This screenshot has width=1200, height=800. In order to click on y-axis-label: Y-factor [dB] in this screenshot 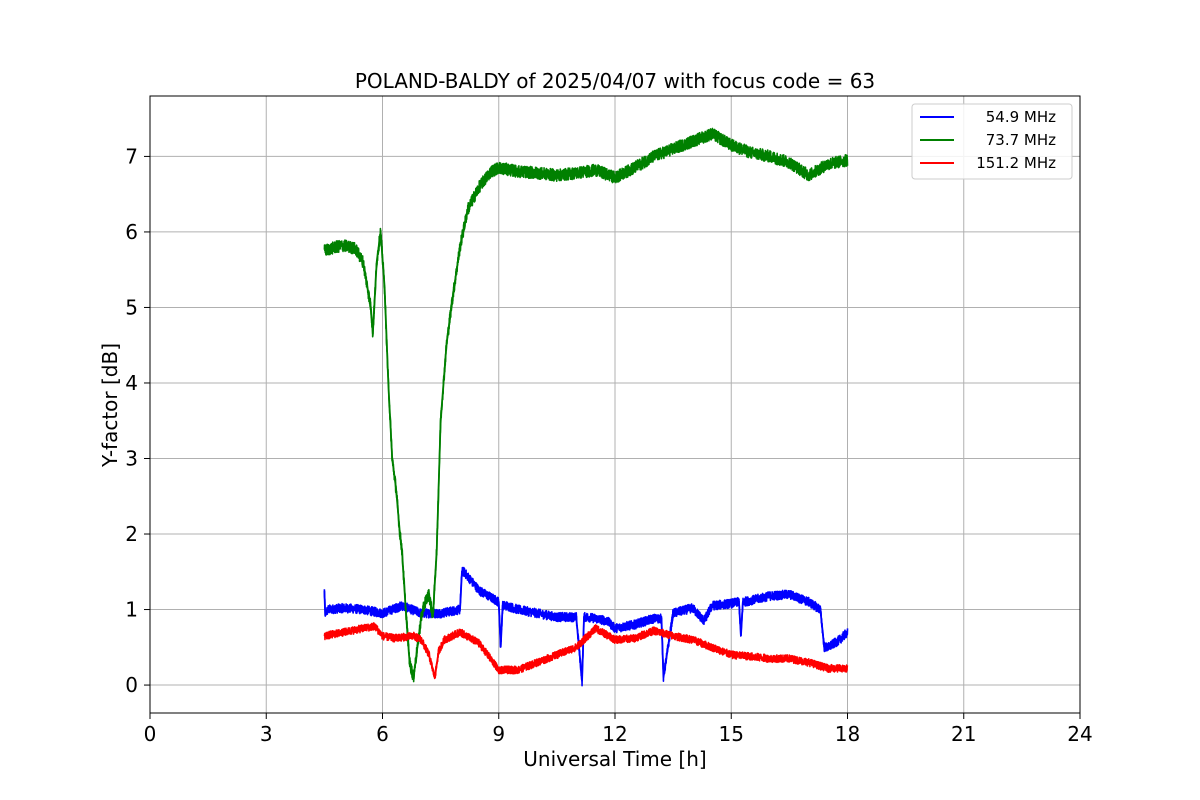, I will do `click(110, 405)`.